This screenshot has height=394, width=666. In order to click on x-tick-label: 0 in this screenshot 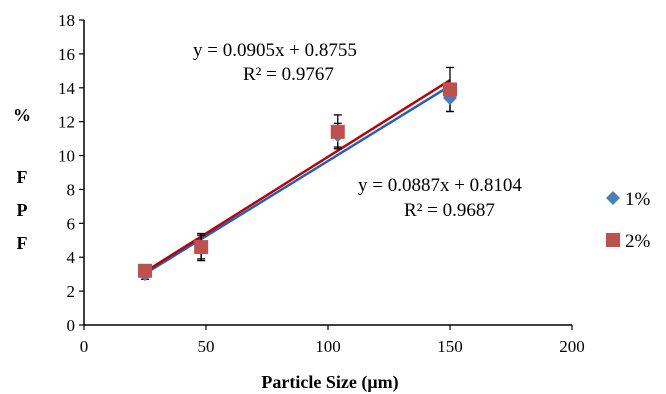, I will do `click(84, 346)`.